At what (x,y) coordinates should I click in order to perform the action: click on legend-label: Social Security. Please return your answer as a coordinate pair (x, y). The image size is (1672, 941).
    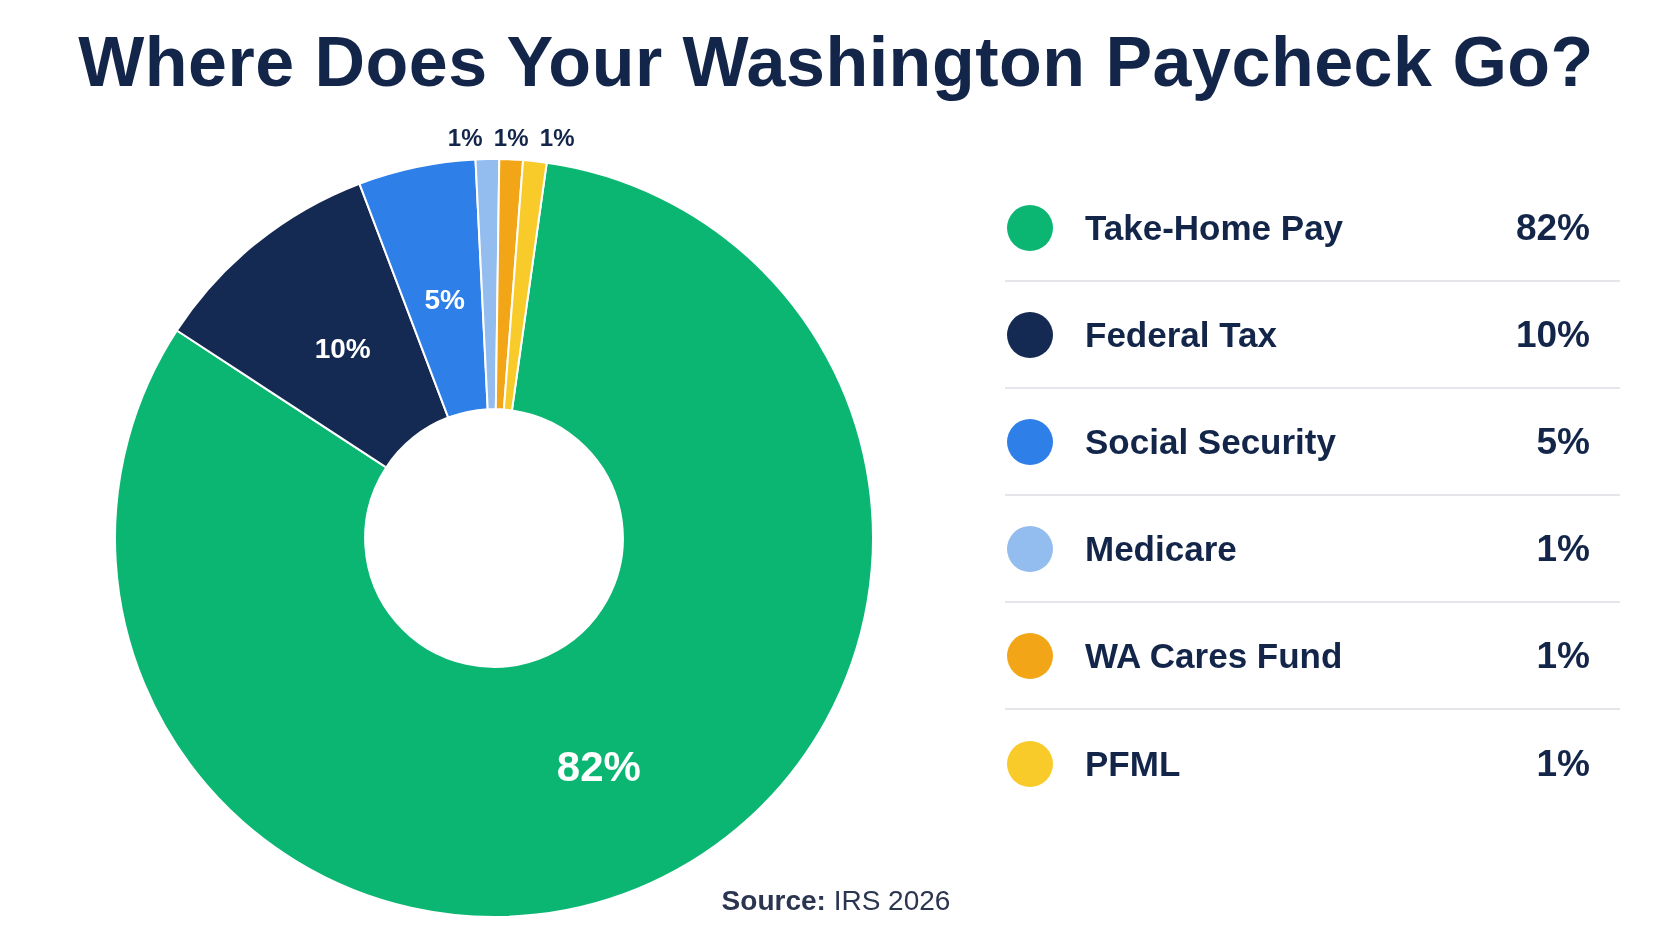
    Looking at the image, I should click on (1211, 441).